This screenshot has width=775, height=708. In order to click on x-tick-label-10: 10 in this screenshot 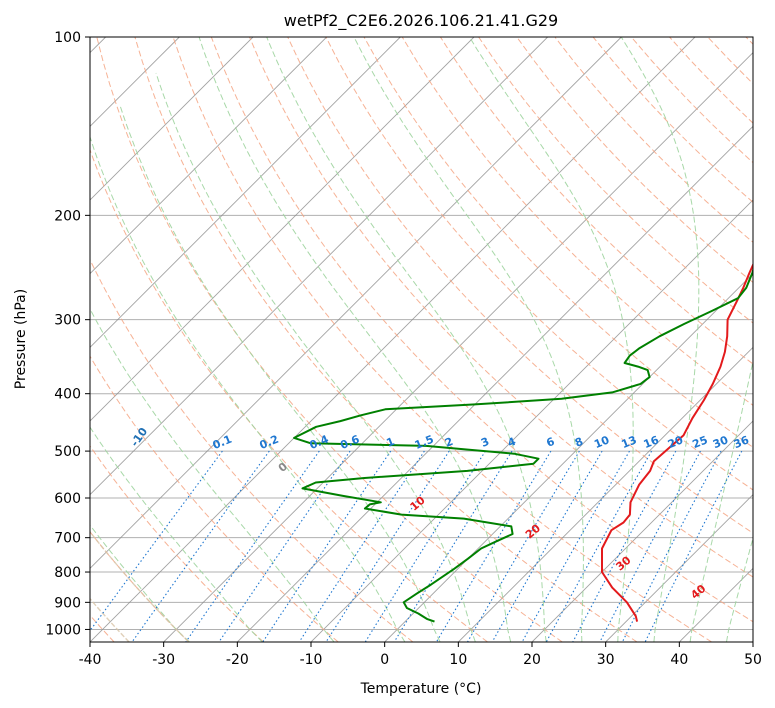, I will do `click(458, 660)`.